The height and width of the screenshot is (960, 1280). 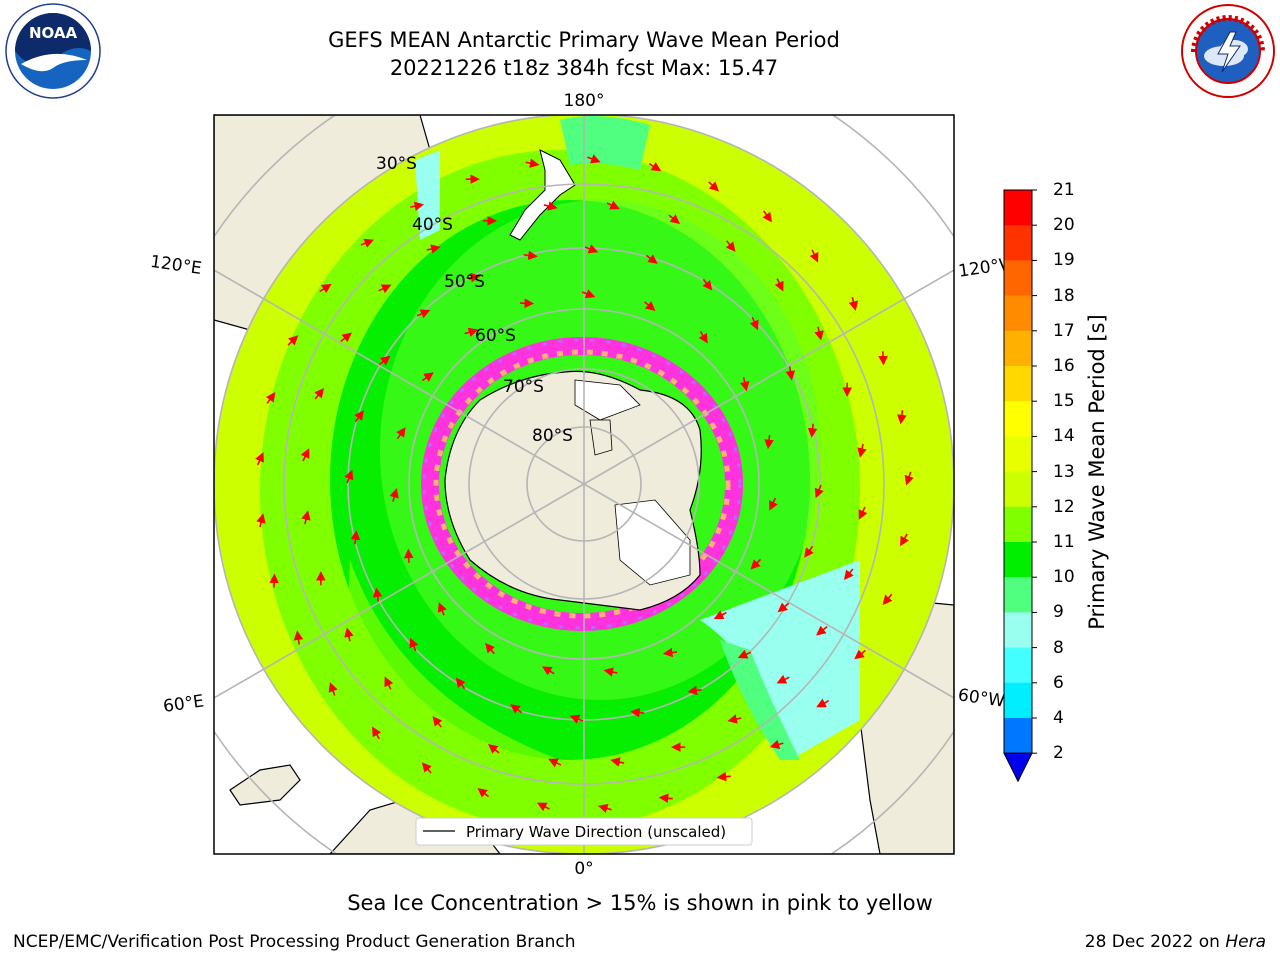 I want to click on lat-label-70s: 70°S, so click(x=523, y=387).